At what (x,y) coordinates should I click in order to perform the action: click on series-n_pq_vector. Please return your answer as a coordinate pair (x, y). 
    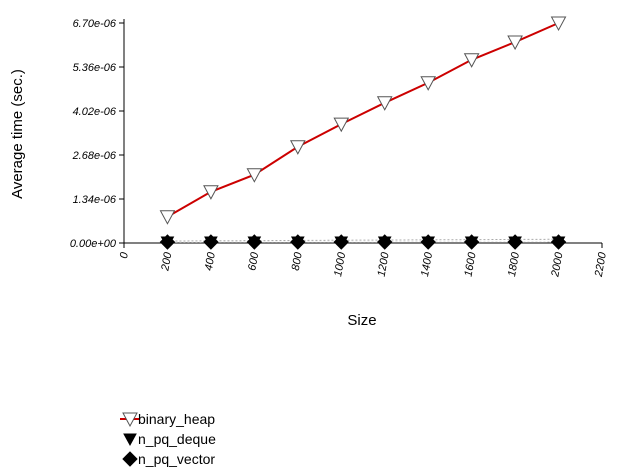
    Looking at the image, I should click on (363, 242).